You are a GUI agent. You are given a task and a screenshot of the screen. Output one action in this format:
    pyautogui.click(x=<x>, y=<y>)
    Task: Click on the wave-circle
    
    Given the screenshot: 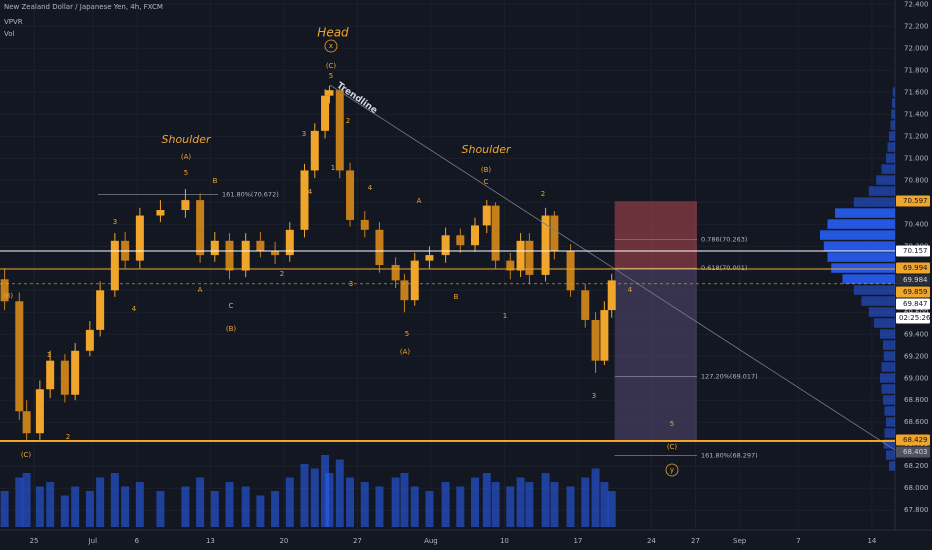 What is the action you would take?
    pyautogui.click(x=331, y=46)
    